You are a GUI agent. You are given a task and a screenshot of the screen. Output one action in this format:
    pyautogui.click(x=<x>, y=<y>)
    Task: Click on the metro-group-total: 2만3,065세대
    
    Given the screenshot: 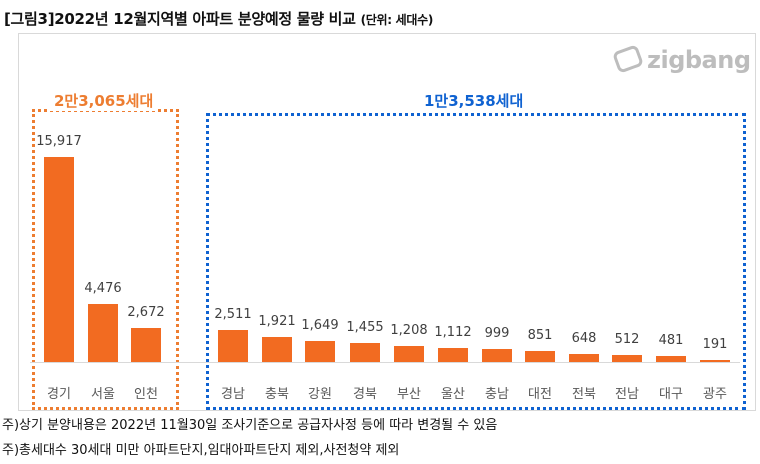 What is the action you would take?
    pyautogui.click(x=104, y=100)
    